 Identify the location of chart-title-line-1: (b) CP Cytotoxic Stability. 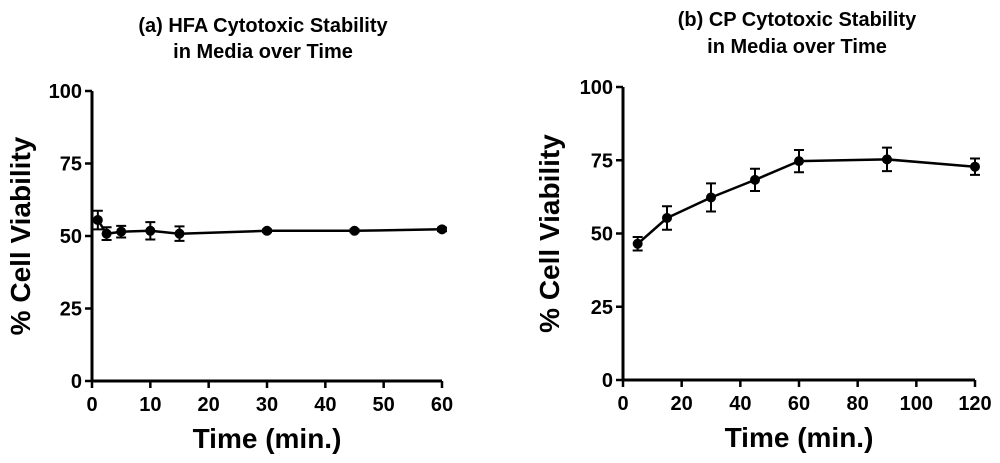
(797, 20).